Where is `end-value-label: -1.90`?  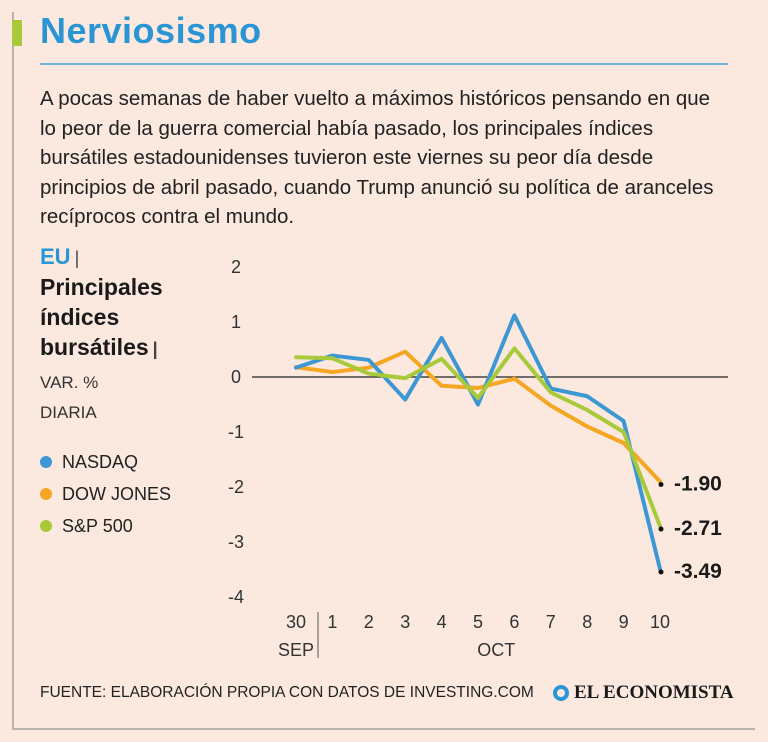
end-value-label: -1.90 is located at coordinates (698, 484).